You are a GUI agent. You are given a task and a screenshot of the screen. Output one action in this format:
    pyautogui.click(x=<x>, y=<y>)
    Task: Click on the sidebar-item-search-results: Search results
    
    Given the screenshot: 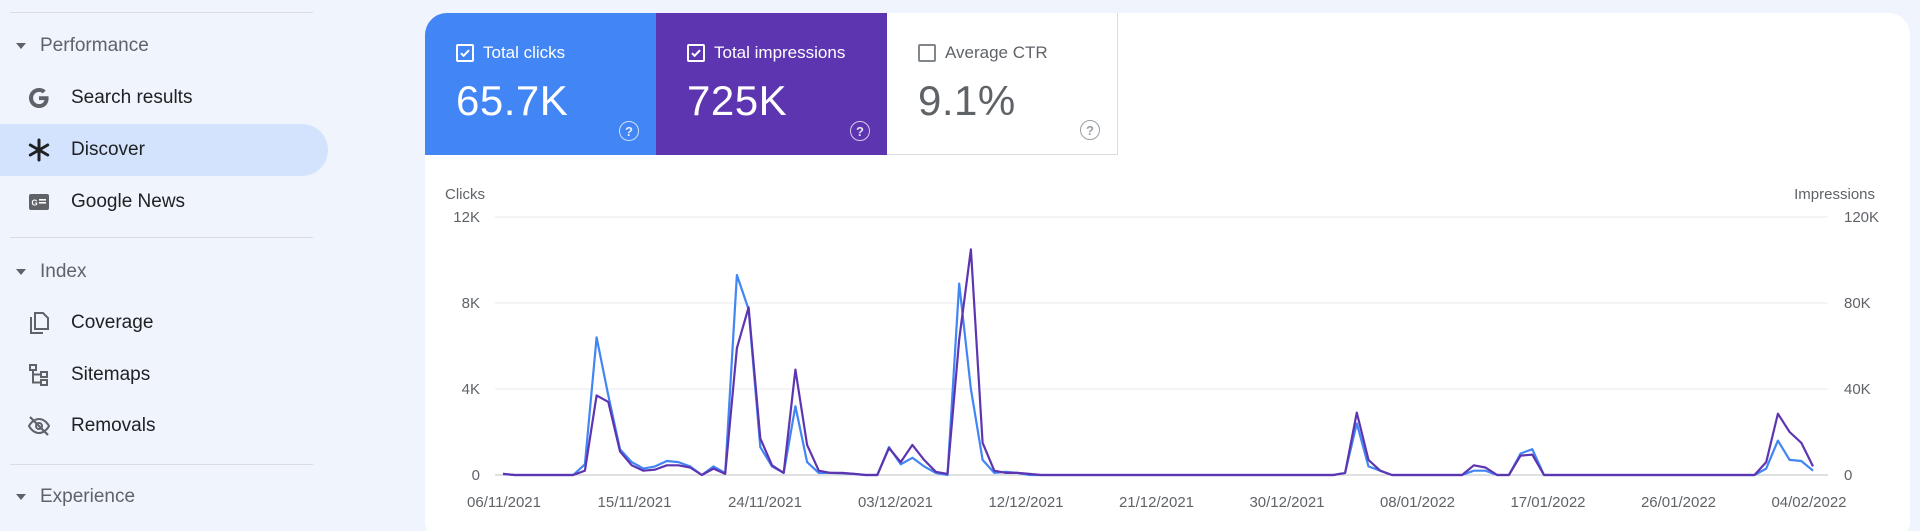 What is the action you would take?
    pyautogui.click(x=164, y=98)
    